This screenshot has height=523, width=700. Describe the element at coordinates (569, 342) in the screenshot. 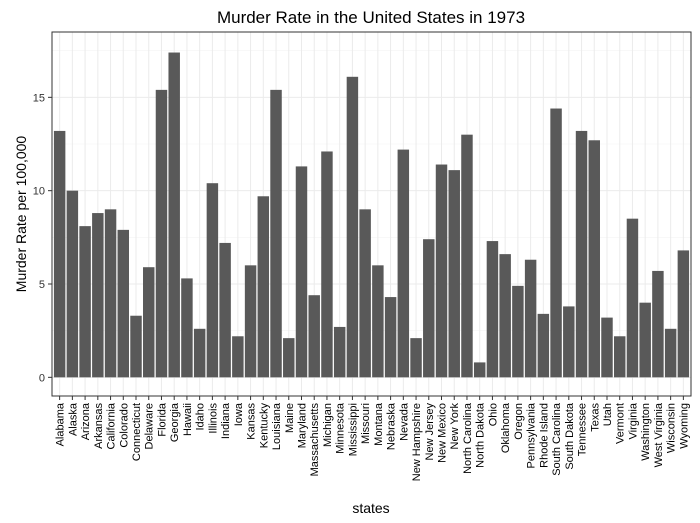

I see `bar-south-dakota` at that location.